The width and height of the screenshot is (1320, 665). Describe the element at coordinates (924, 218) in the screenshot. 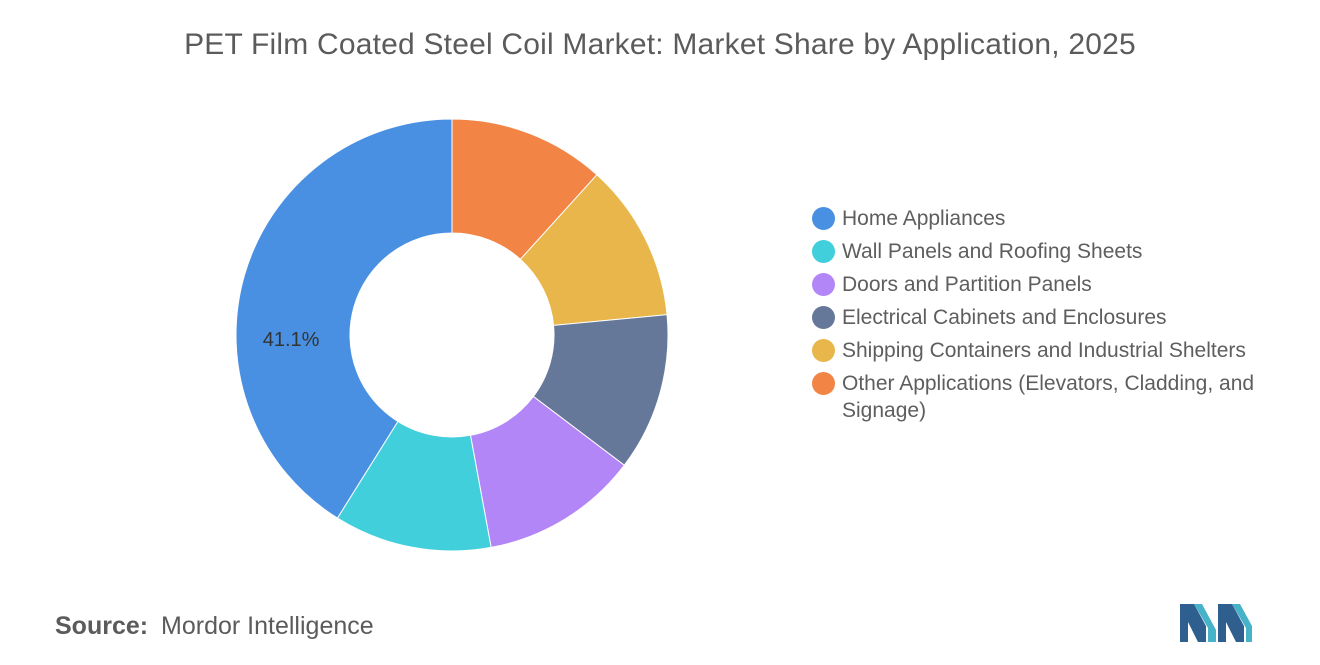

I see `legend-label: Home Appliances` at that location.